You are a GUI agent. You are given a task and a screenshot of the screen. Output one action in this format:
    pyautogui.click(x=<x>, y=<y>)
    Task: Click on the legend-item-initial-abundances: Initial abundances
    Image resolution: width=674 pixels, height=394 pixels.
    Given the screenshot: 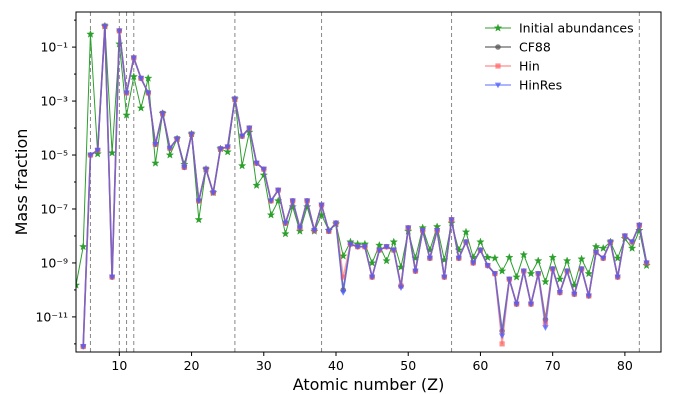 What is the action you would take?
    pyautogui.click(x=559, y=28)
    